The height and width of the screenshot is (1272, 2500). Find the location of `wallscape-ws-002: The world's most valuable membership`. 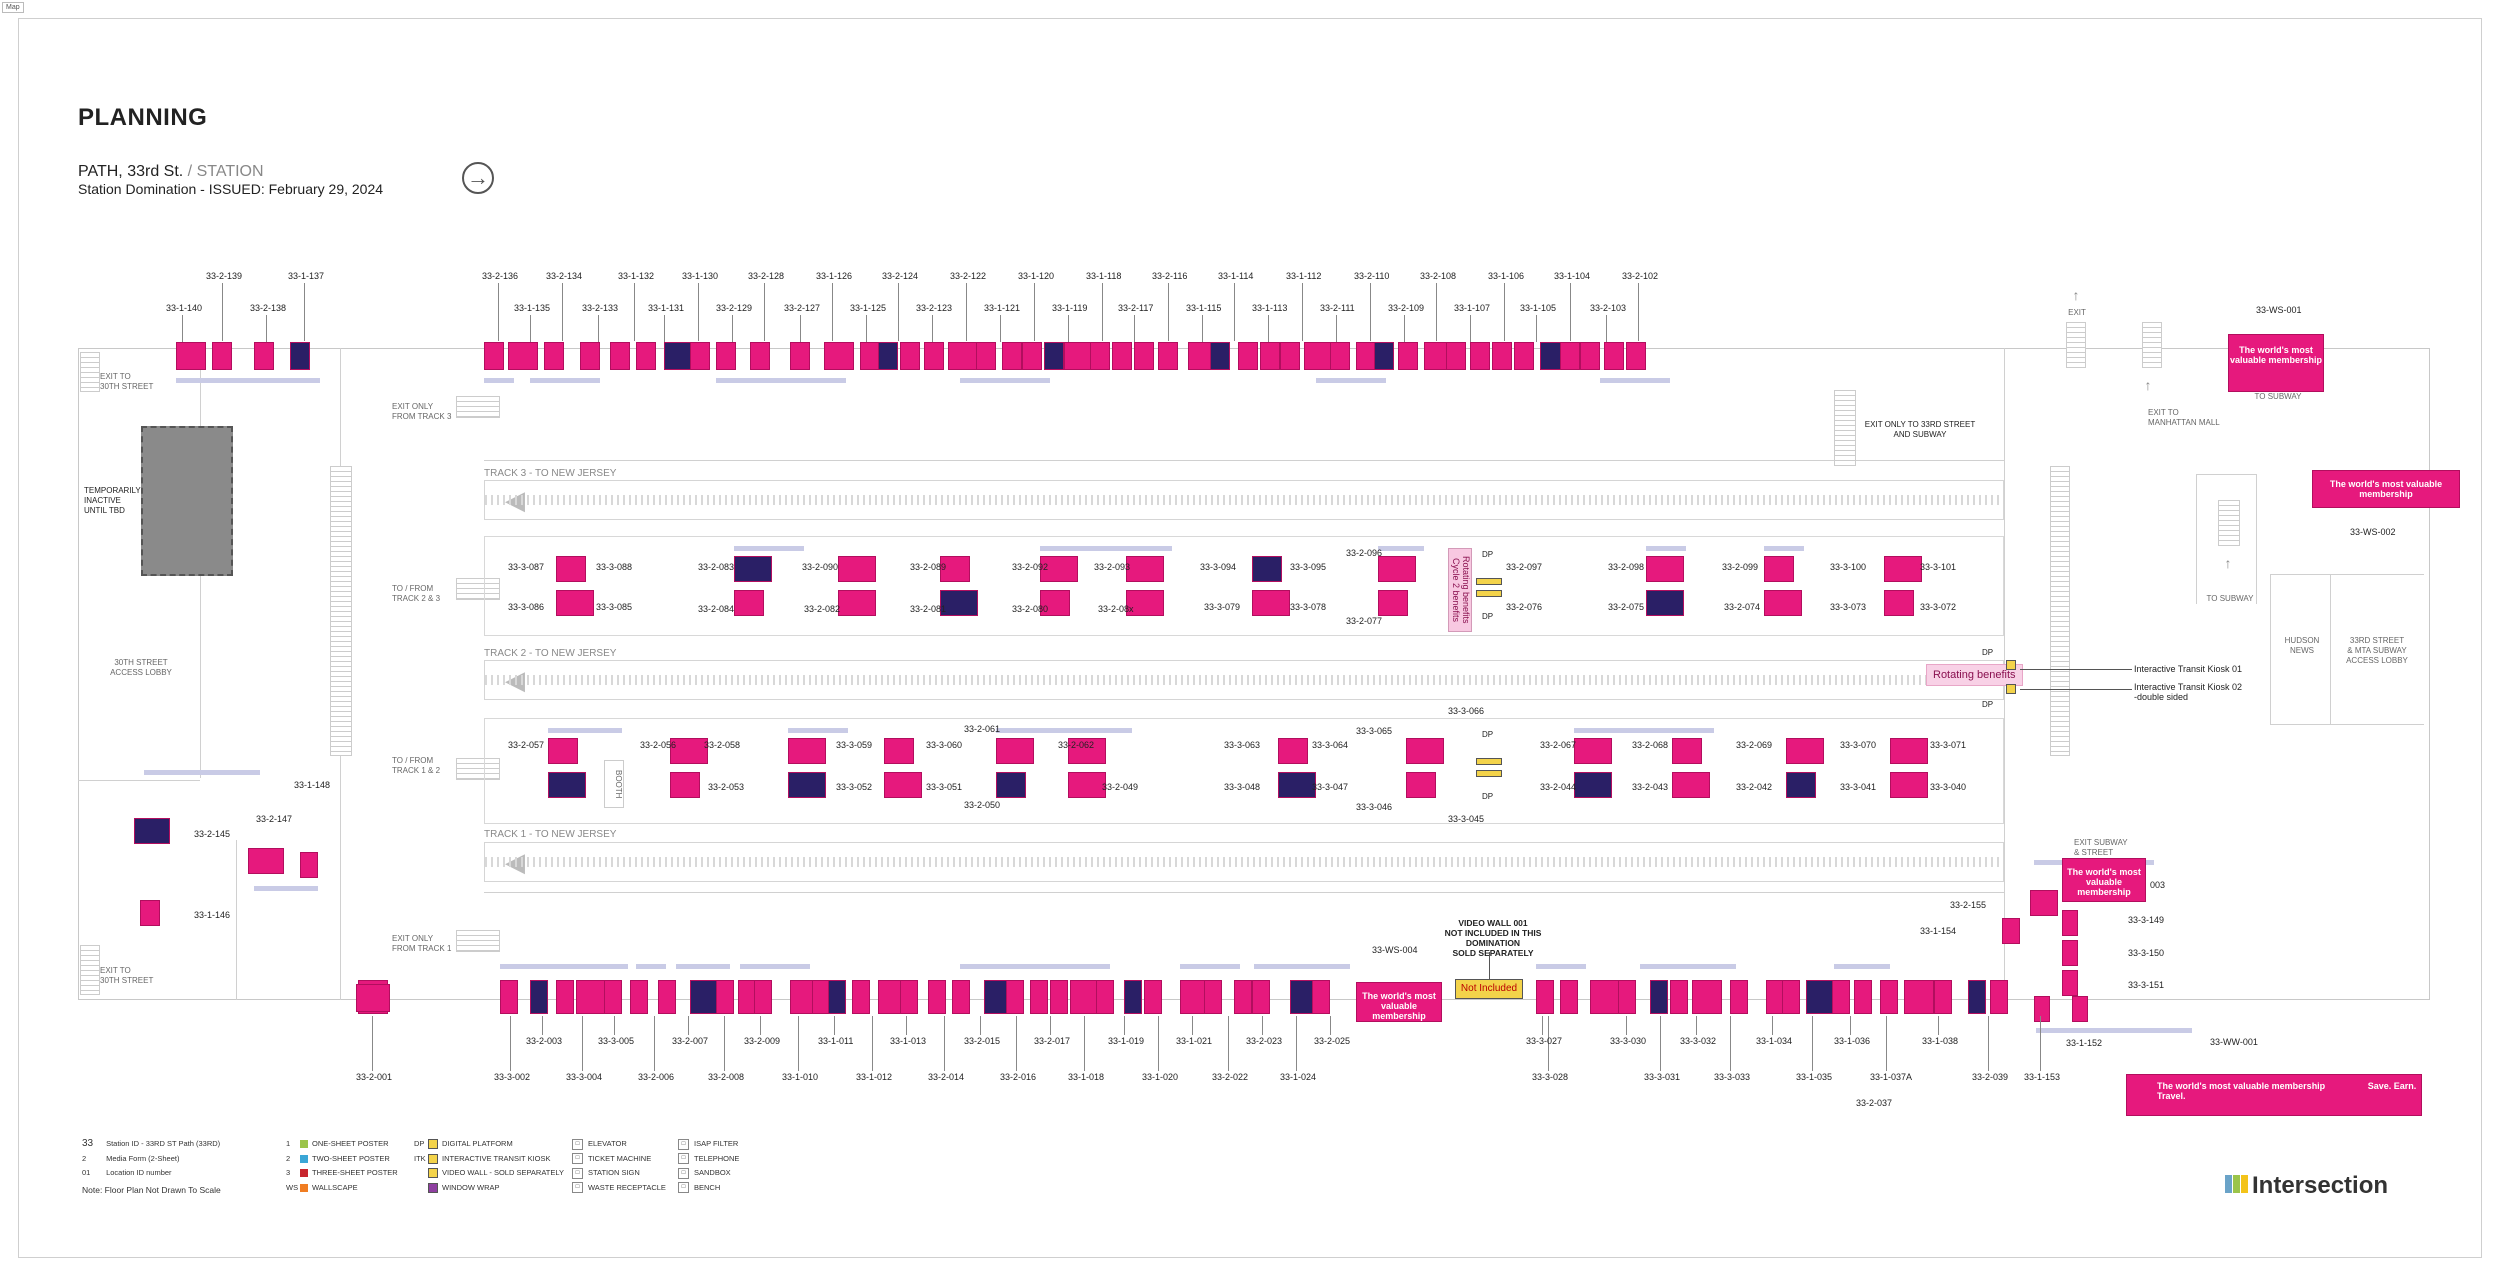

wallscape-ws-002: The world's most valuable membership is located at coordinates (2386, 489).